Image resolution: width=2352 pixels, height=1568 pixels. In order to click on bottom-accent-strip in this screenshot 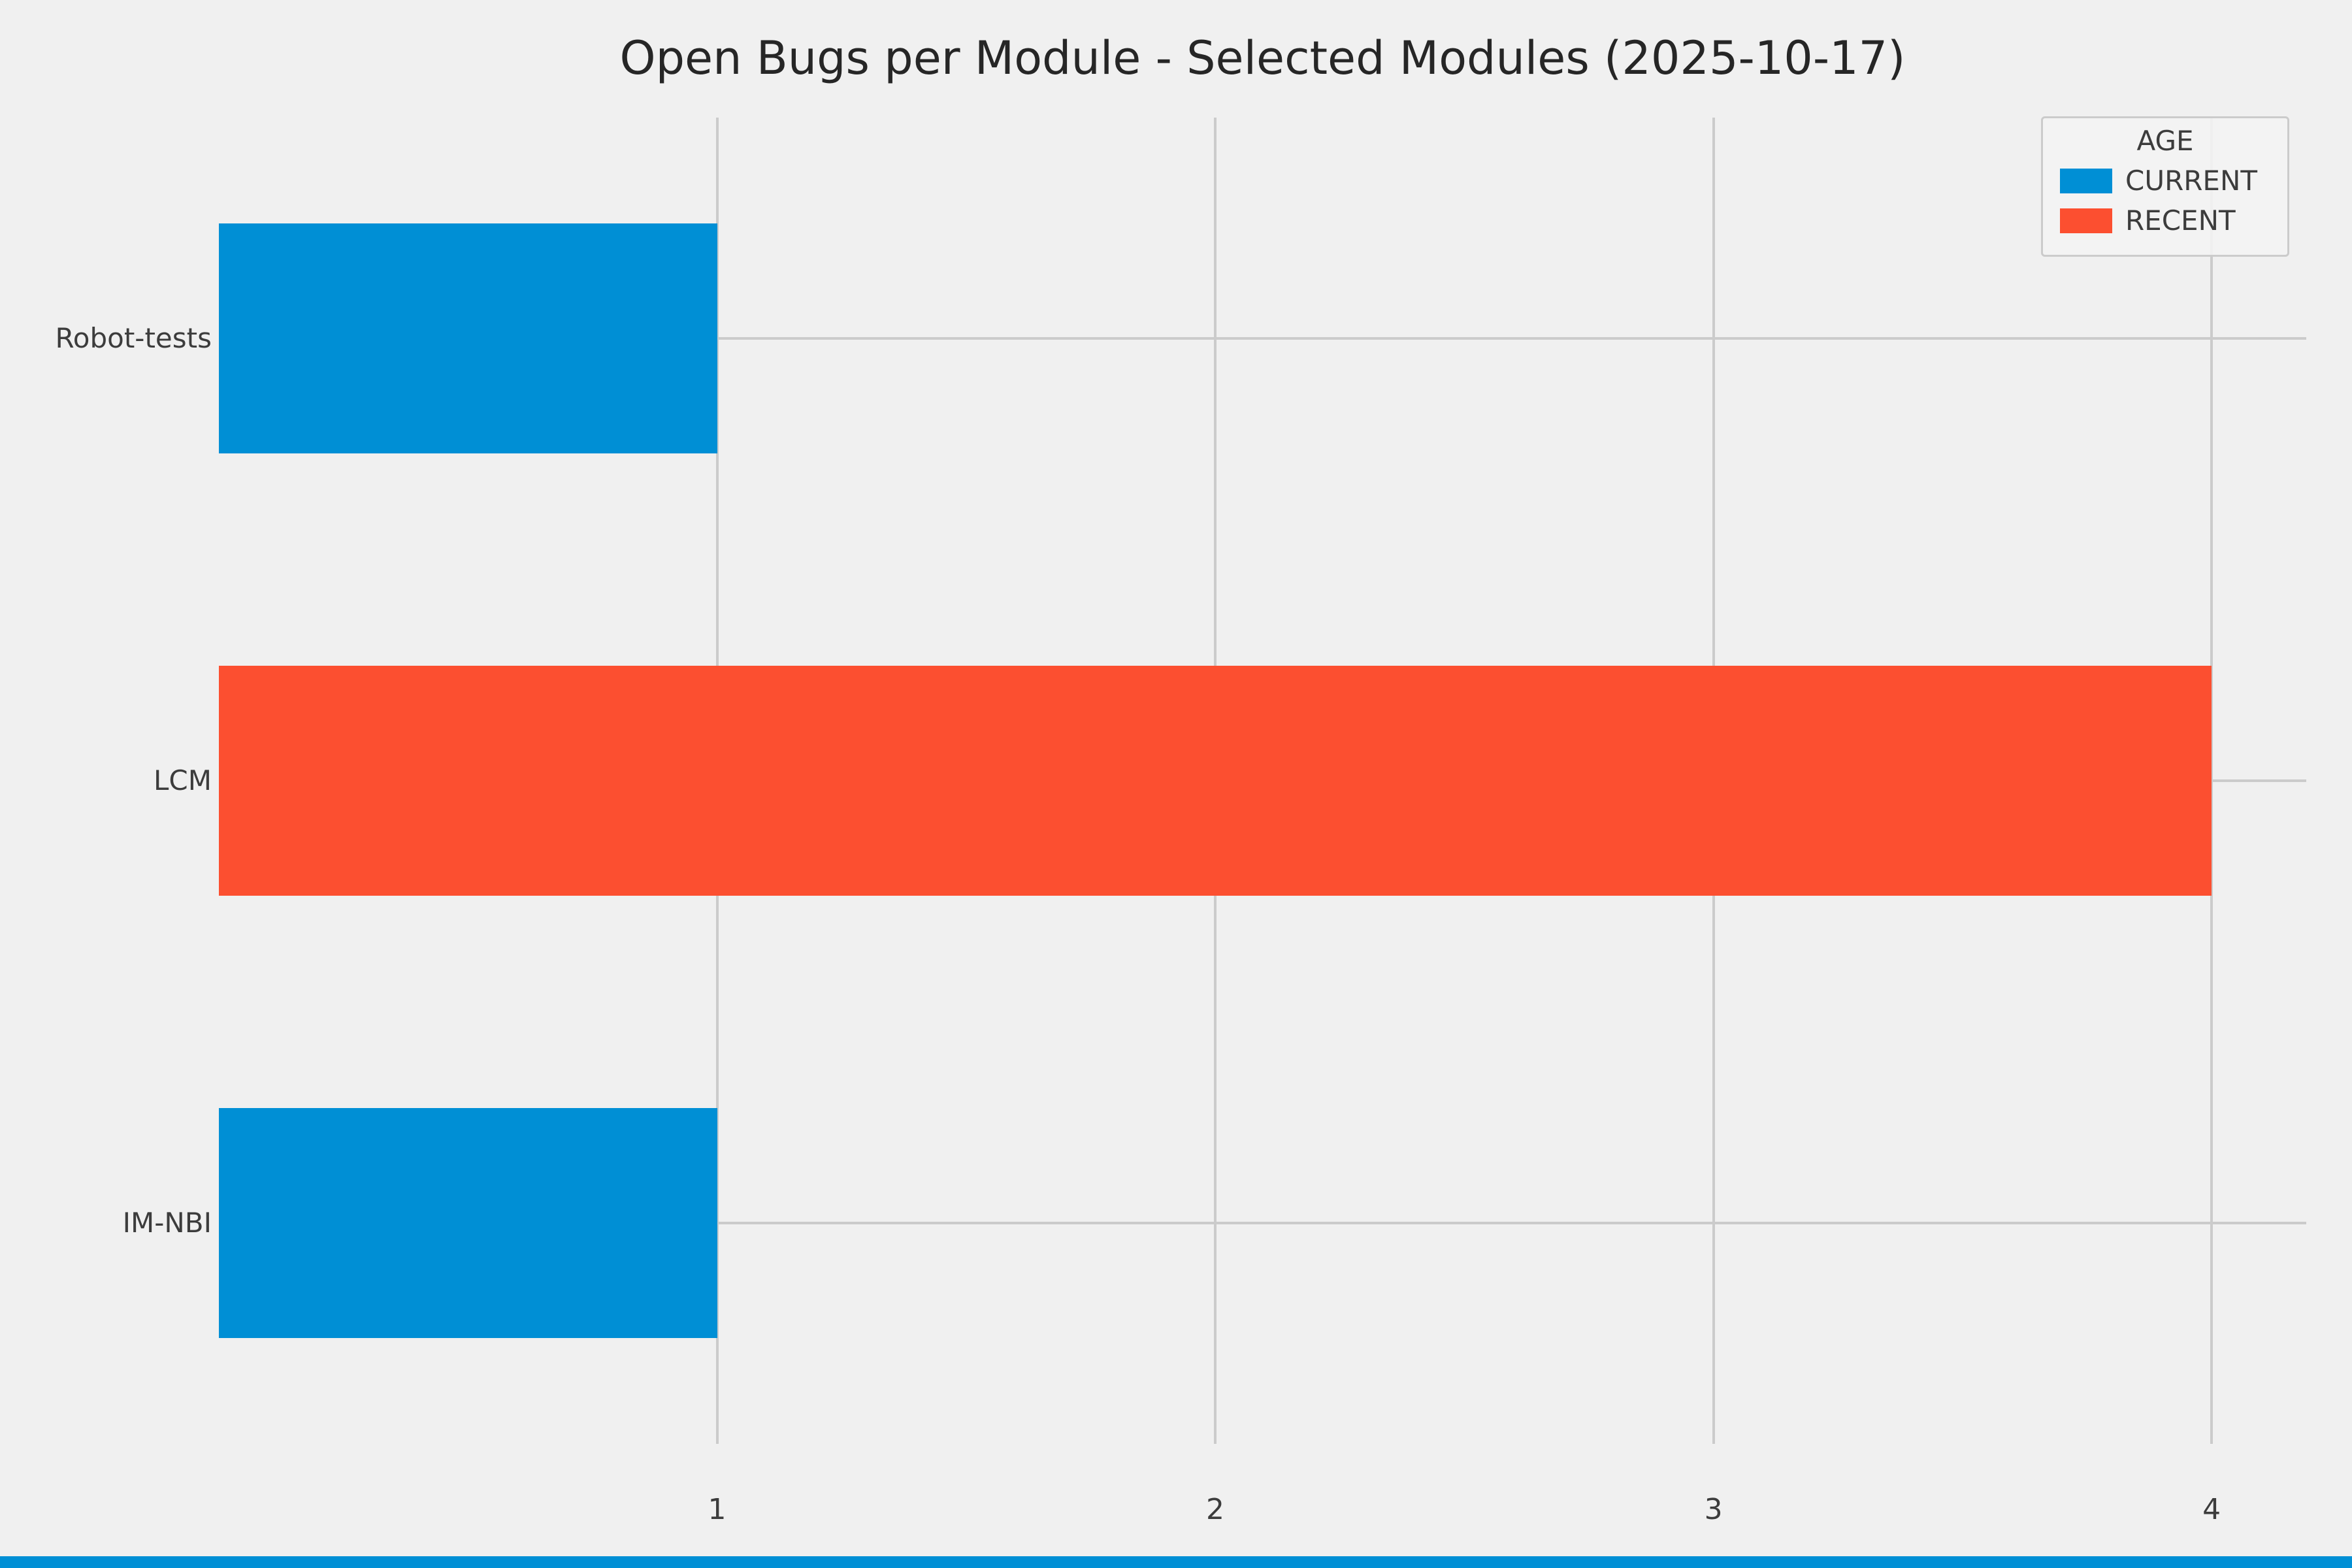, I will do `click(1176, 1562)`.